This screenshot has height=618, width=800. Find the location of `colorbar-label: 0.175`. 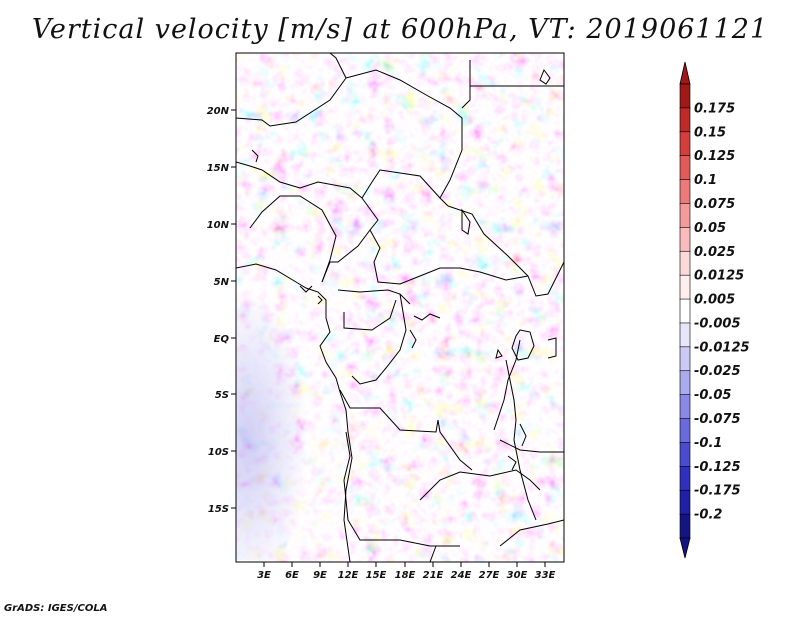

colorbar-label: 0.175 is located at coordinates (714, 108).